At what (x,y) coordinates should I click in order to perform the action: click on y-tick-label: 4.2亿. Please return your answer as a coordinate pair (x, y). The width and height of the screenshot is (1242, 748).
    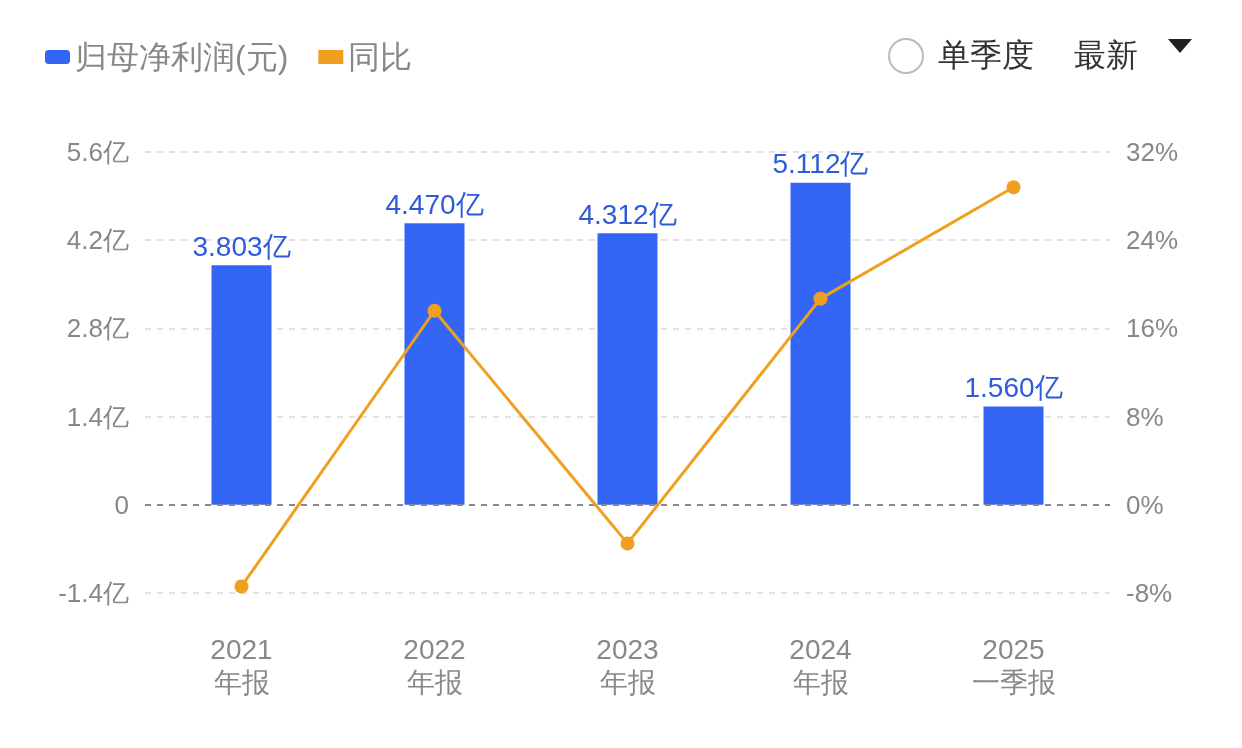
    Looking at the image, I should click on (97, 240).